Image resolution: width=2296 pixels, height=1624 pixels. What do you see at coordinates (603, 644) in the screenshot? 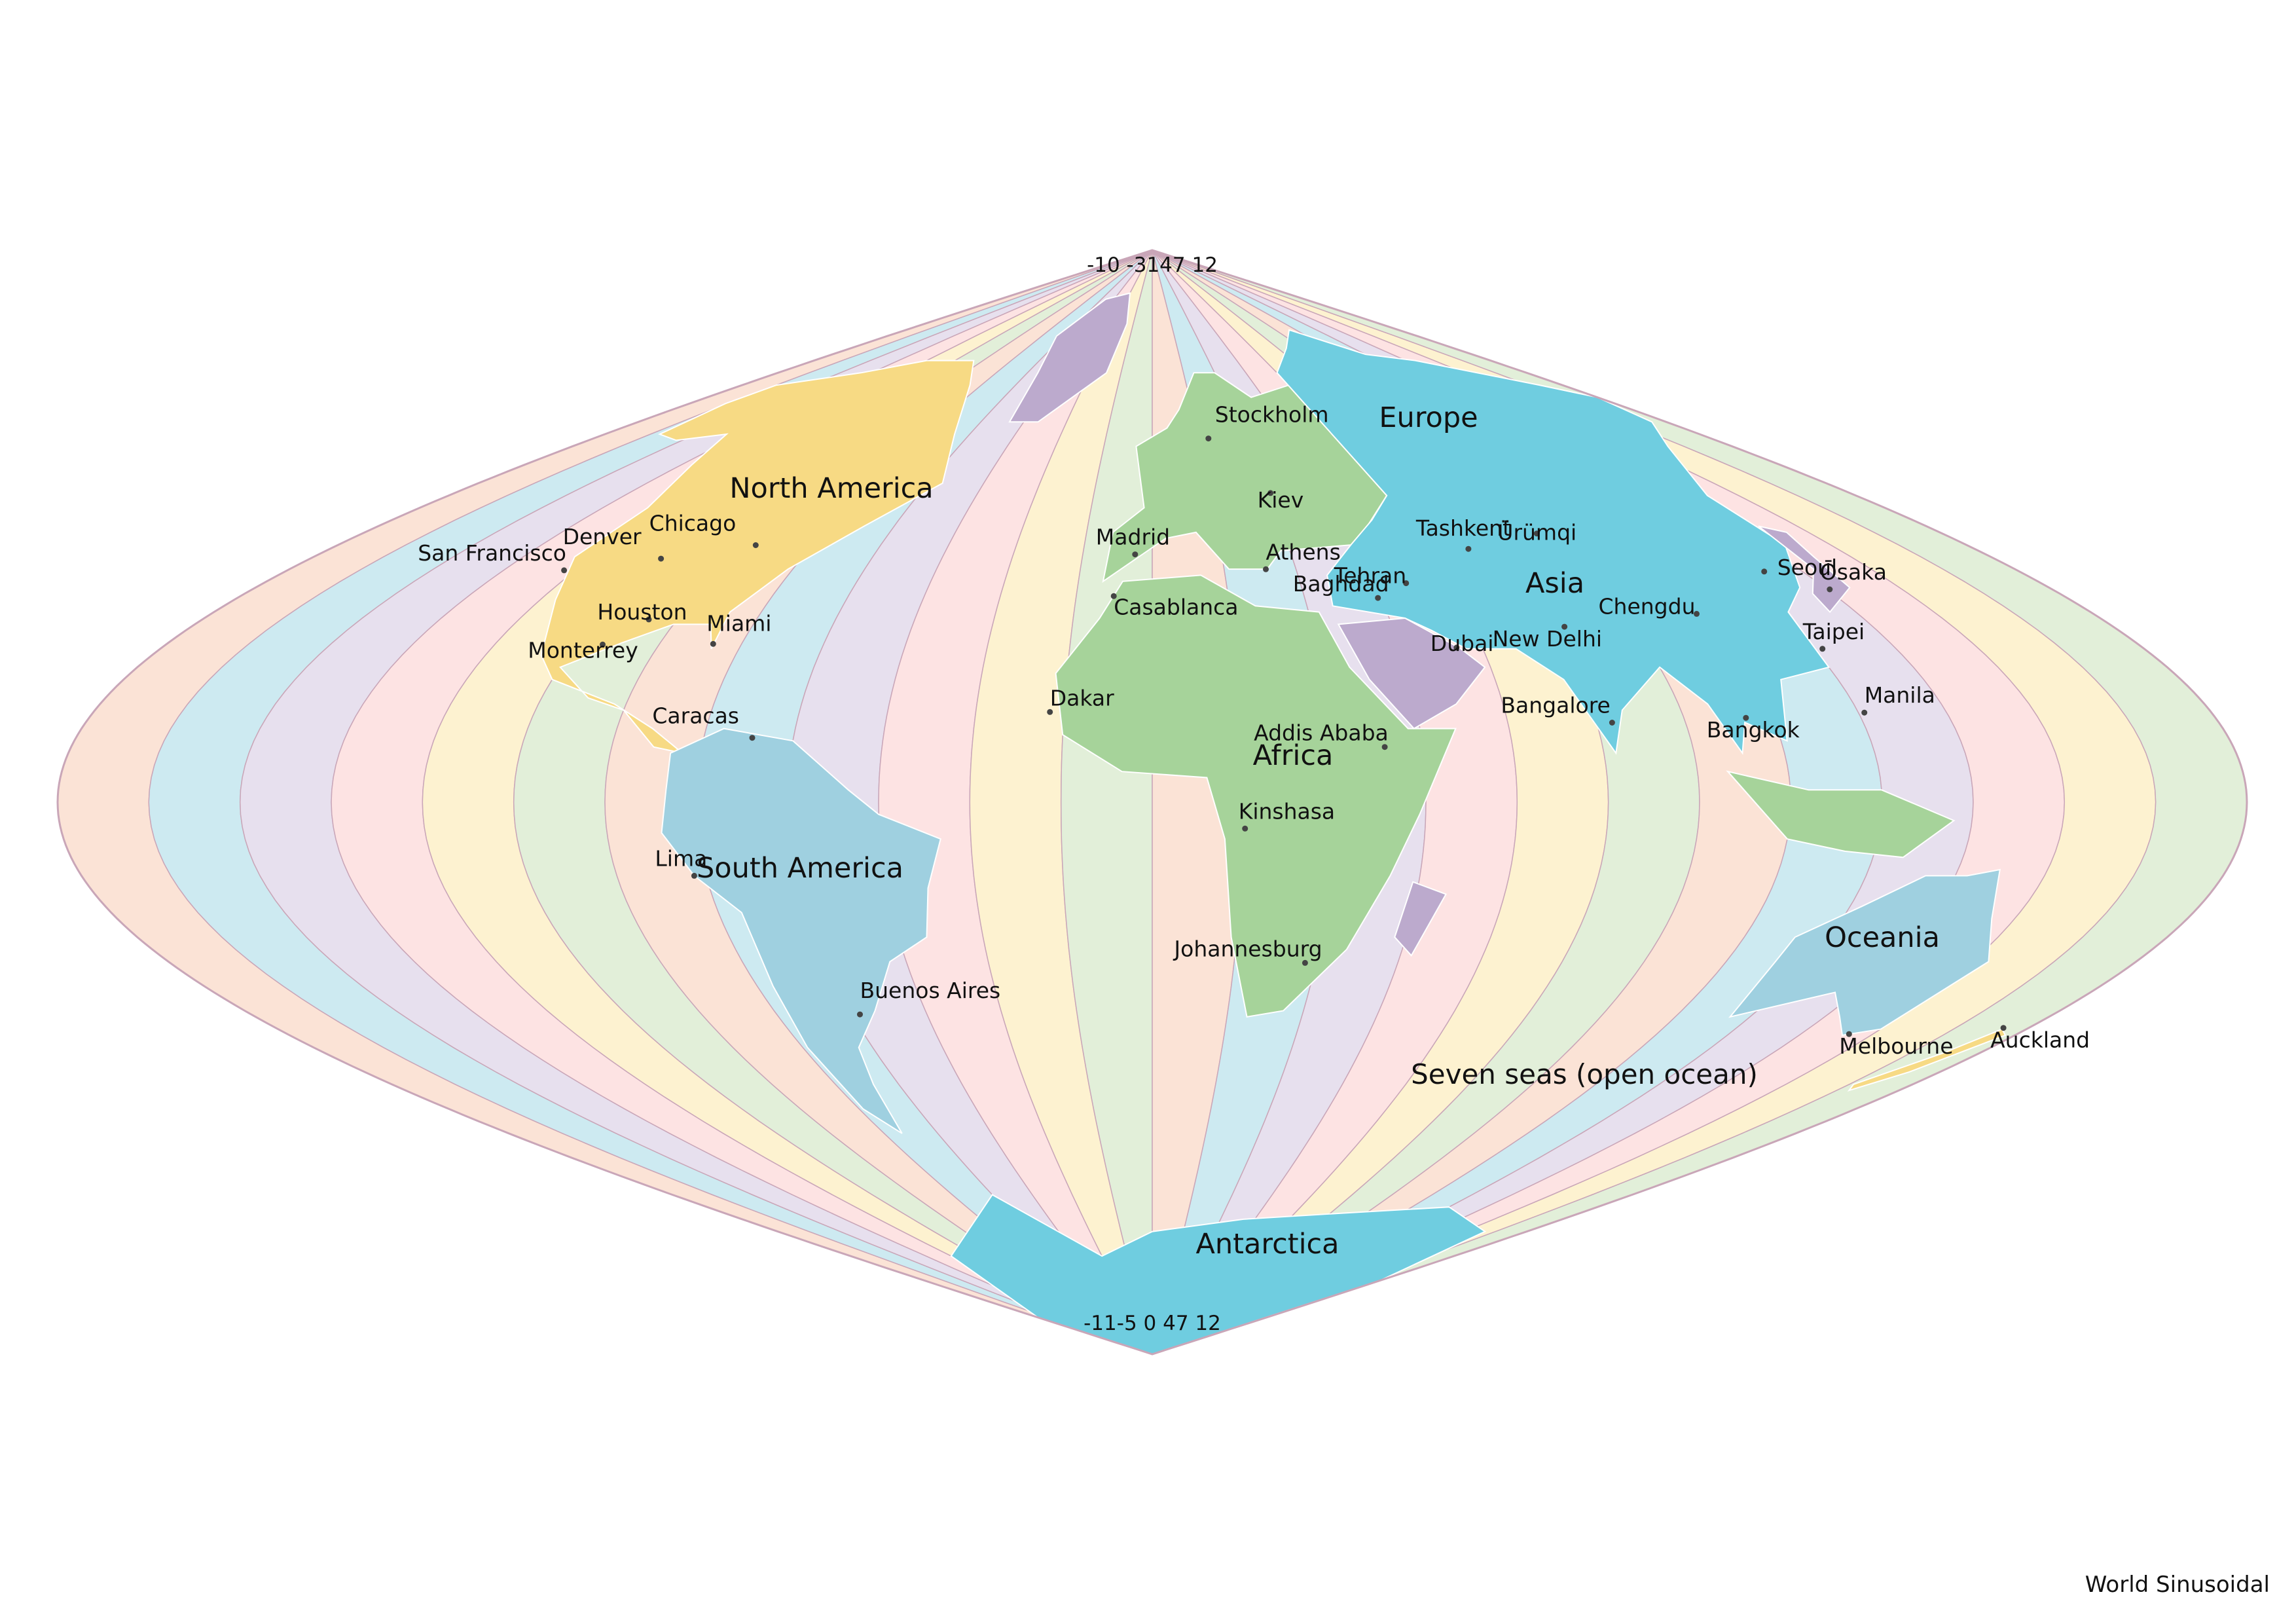
I see `city-marker-monterrey` at bounding box center [603, 644].